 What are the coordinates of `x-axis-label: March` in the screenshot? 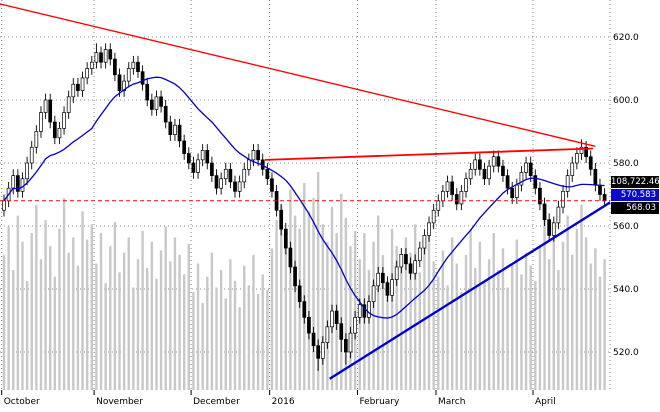 It's located at (451, 402).